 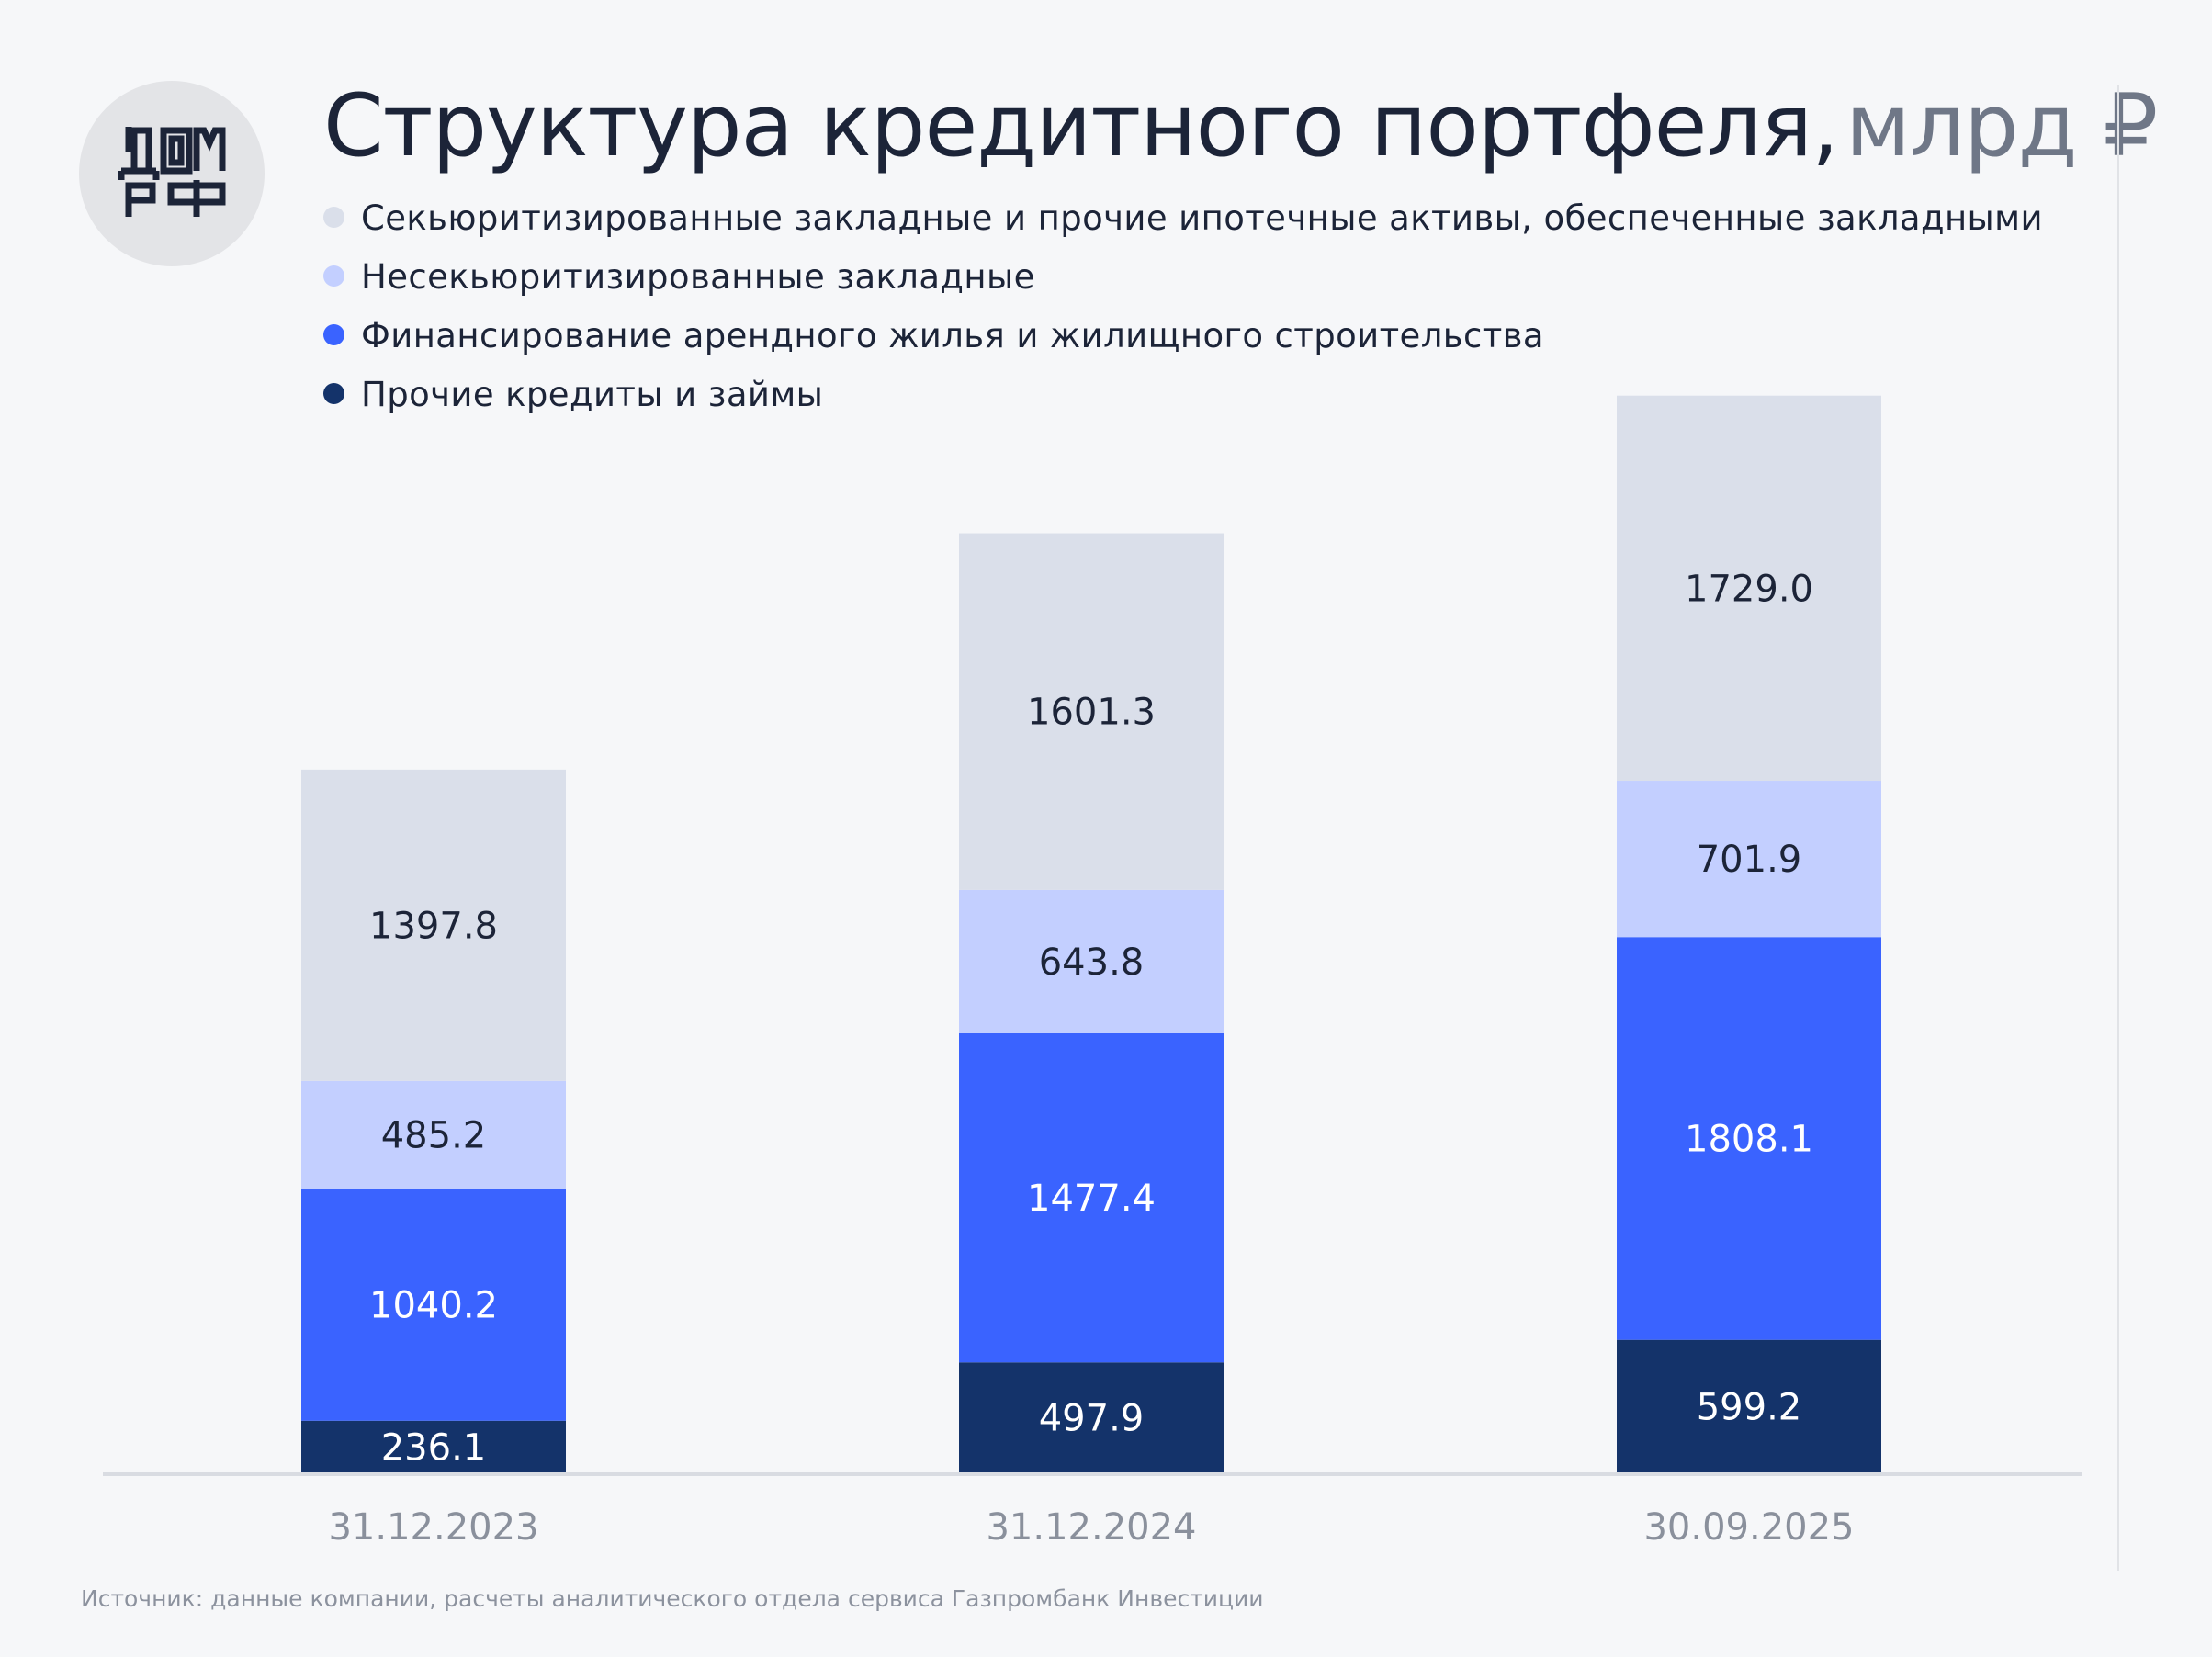 What do you see at coordinates (333, 393) in the screenshot?
I see `legend-swatch-other-loans` at bounding box center [333, 393].